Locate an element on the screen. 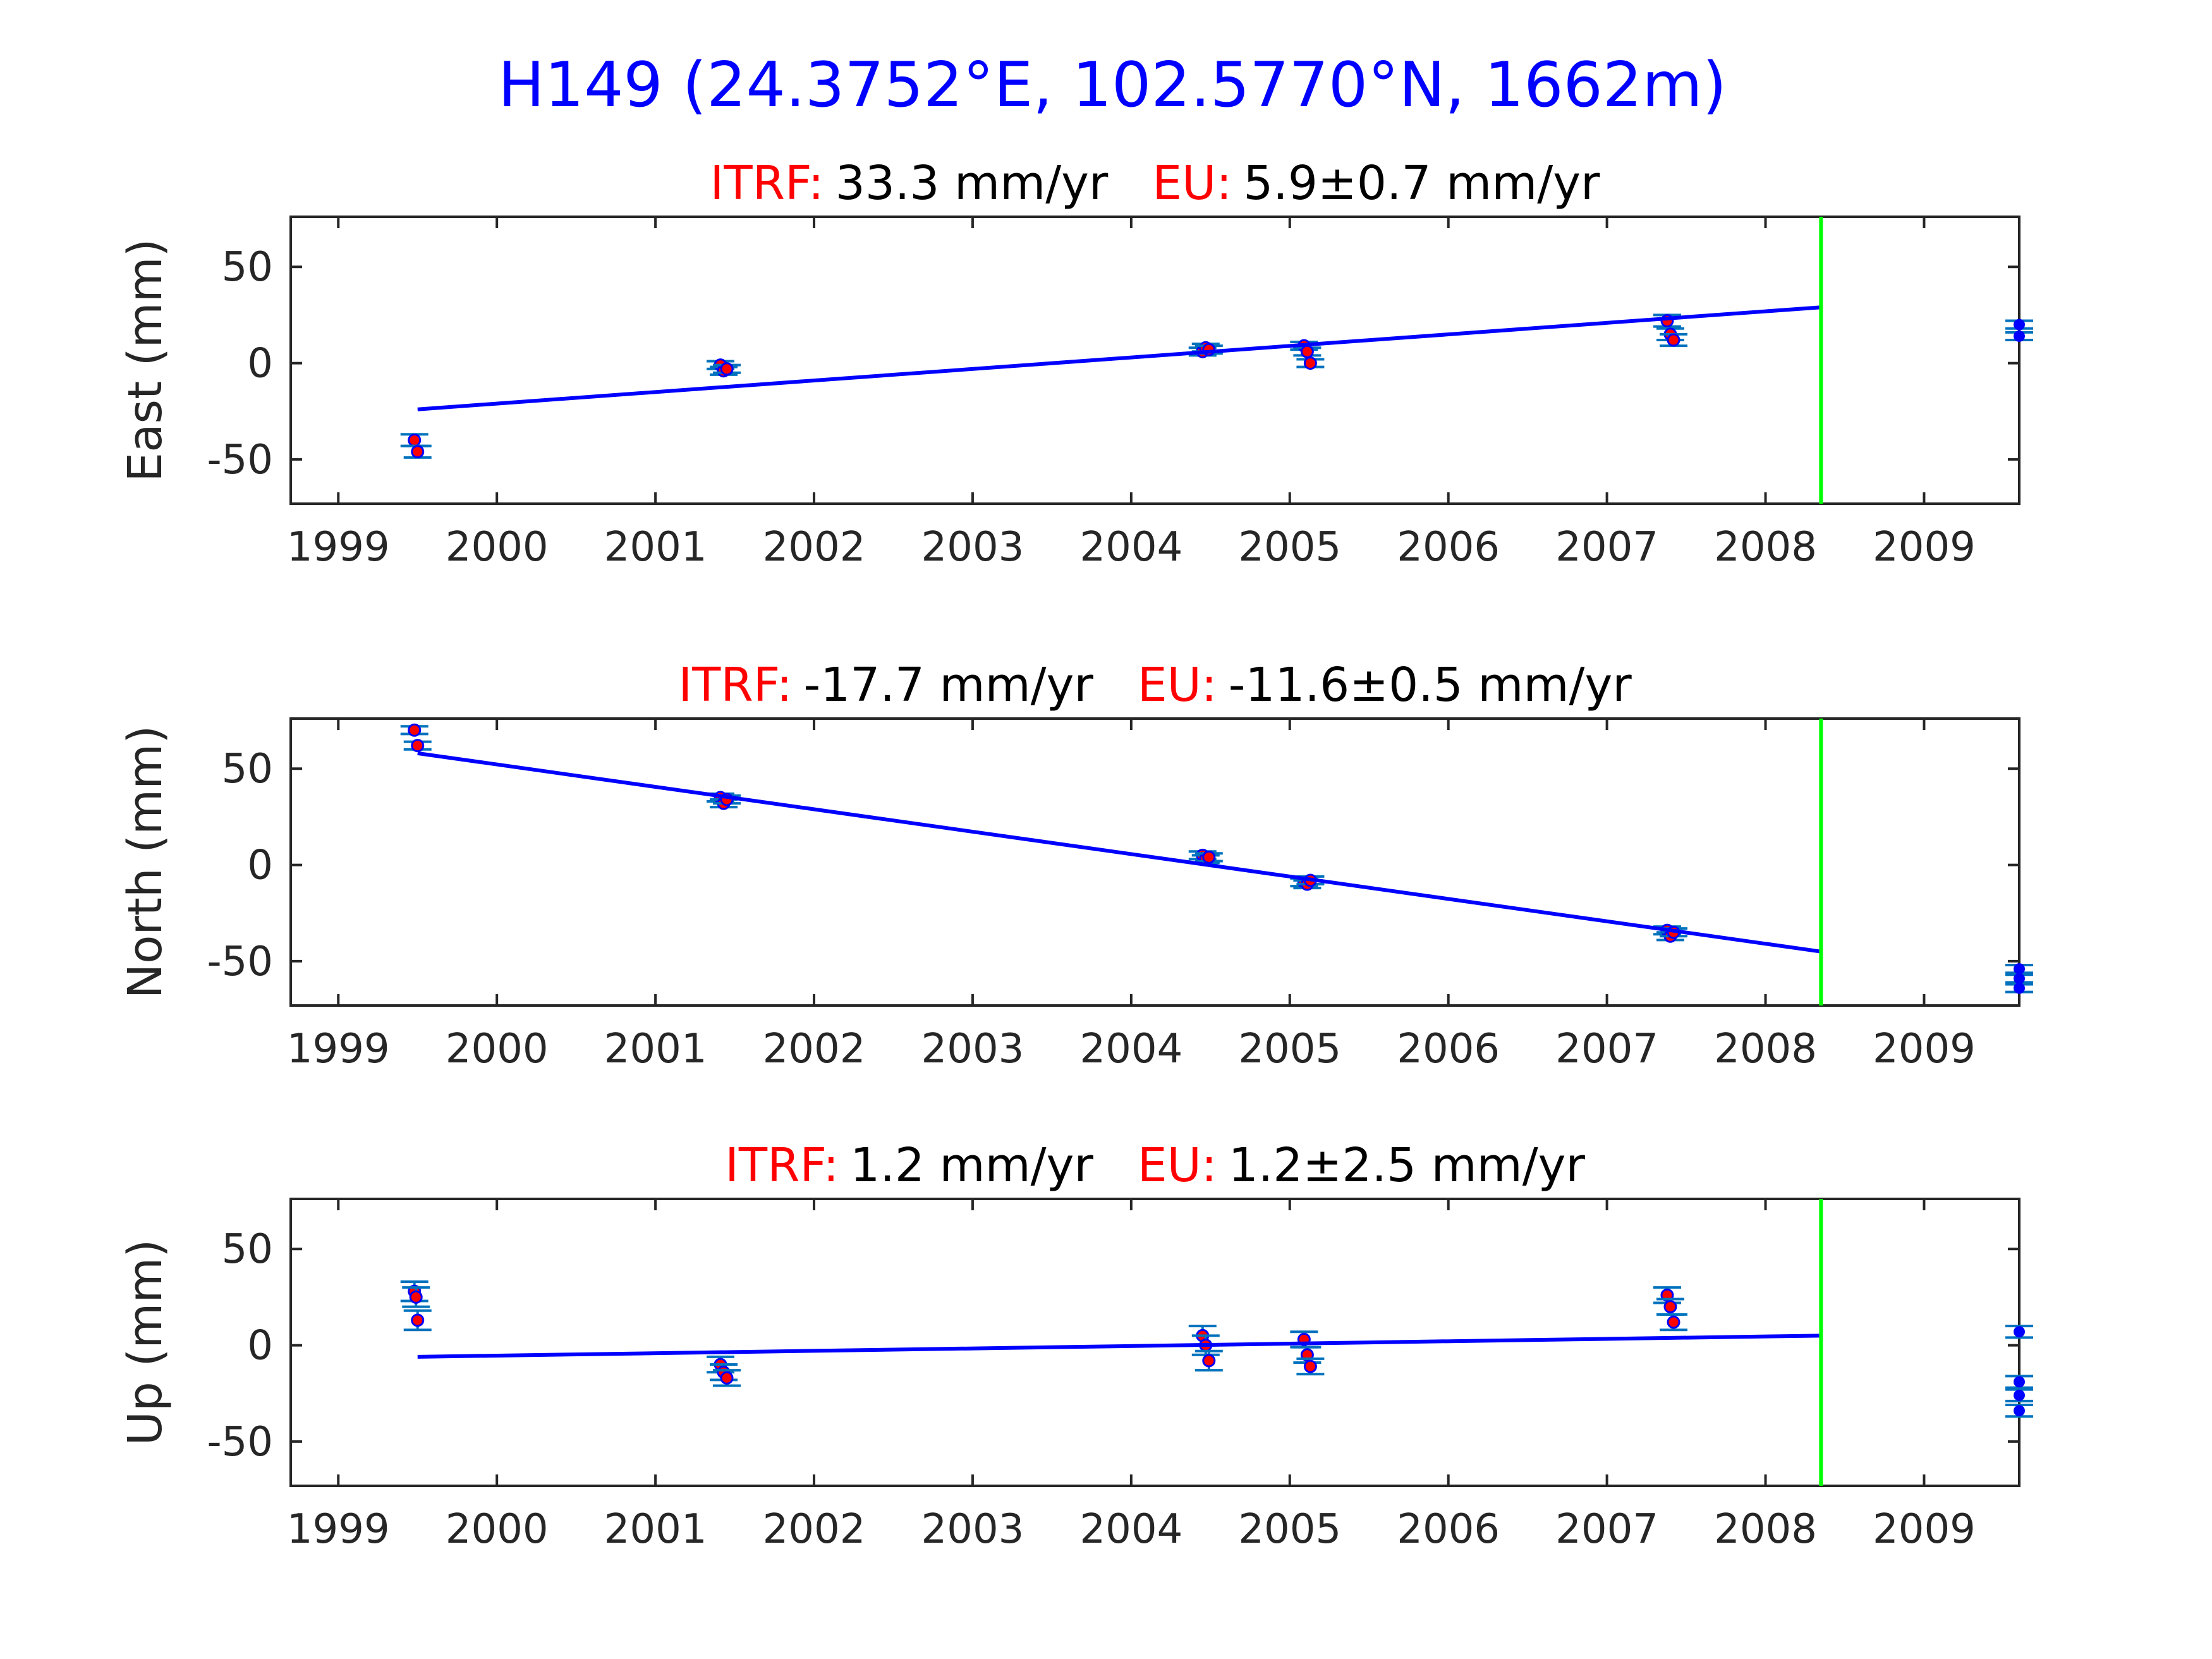 The width and height of the screenshot is (2212, 1659). panel-subtitle: ITRF: 1.2 mm/yr EU: 1.2±2.5 mm/yr is located at coordinates (1155, 1165).